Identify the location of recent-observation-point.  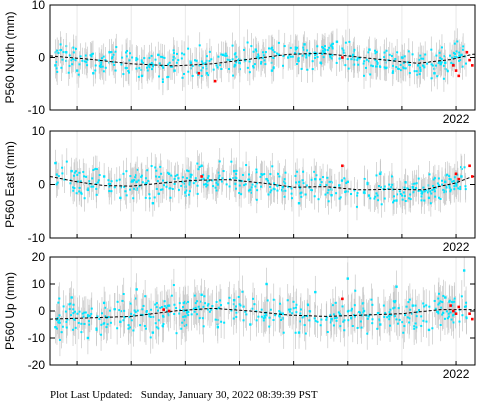
(472, 319).